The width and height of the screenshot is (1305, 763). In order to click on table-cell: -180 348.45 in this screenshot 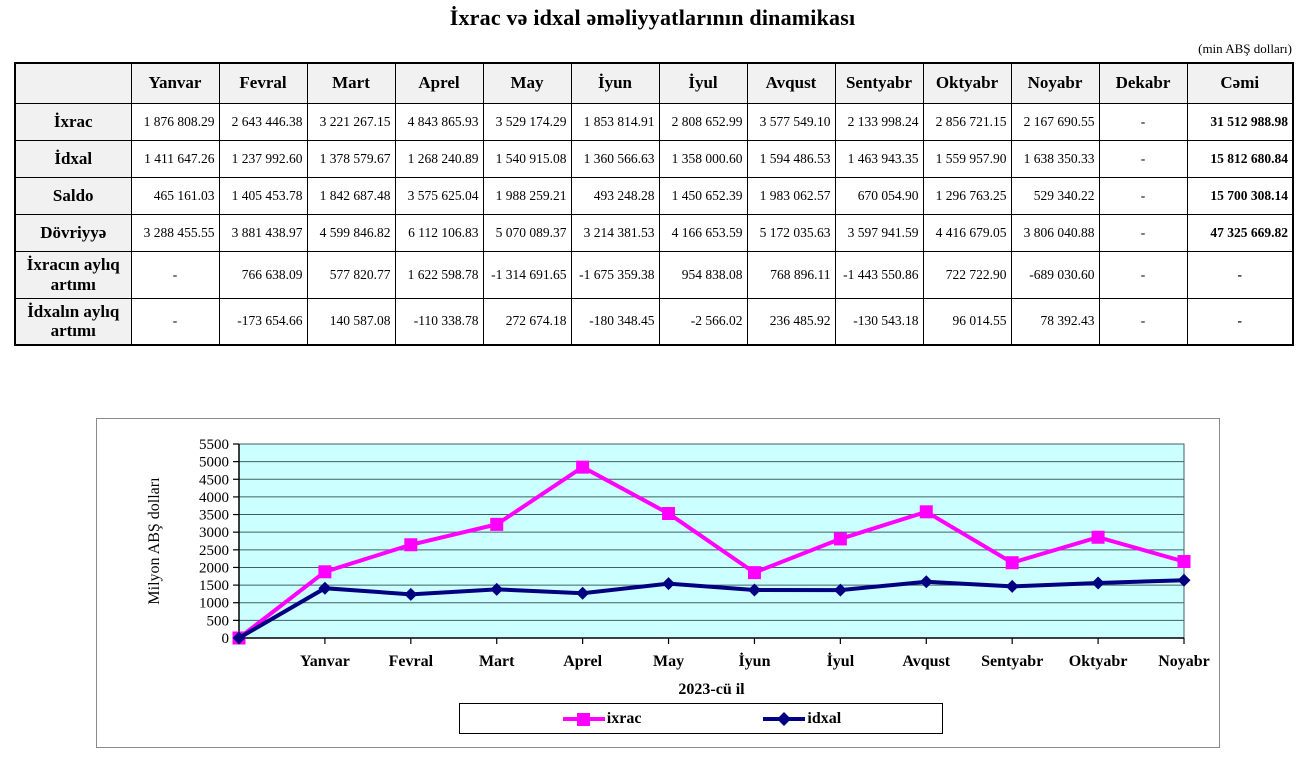, I will do `click(615, 321)`.